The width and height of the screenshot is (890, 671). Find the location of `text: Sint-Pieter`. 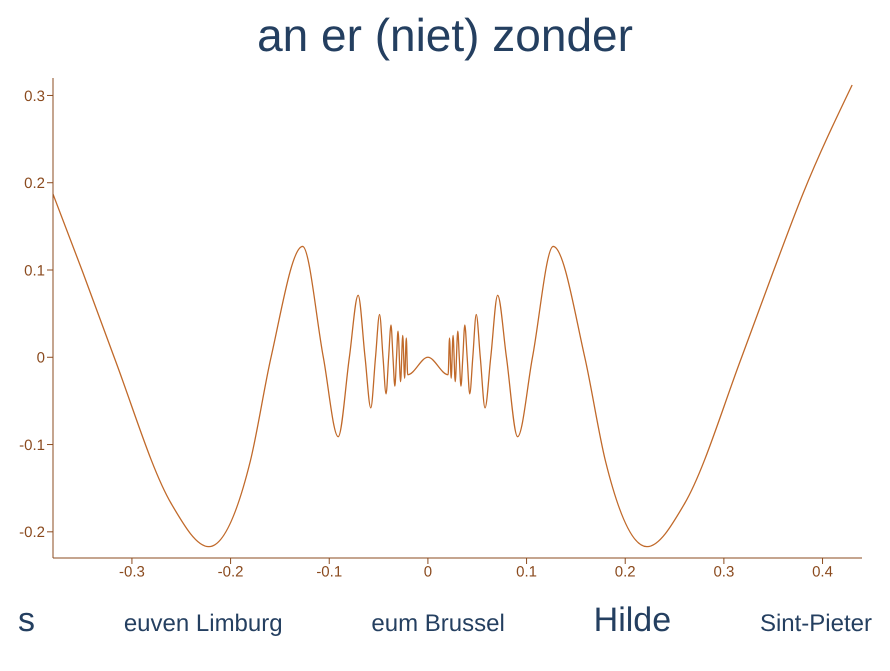

text: Sint-Pieter is located at coordinates (816, 624).